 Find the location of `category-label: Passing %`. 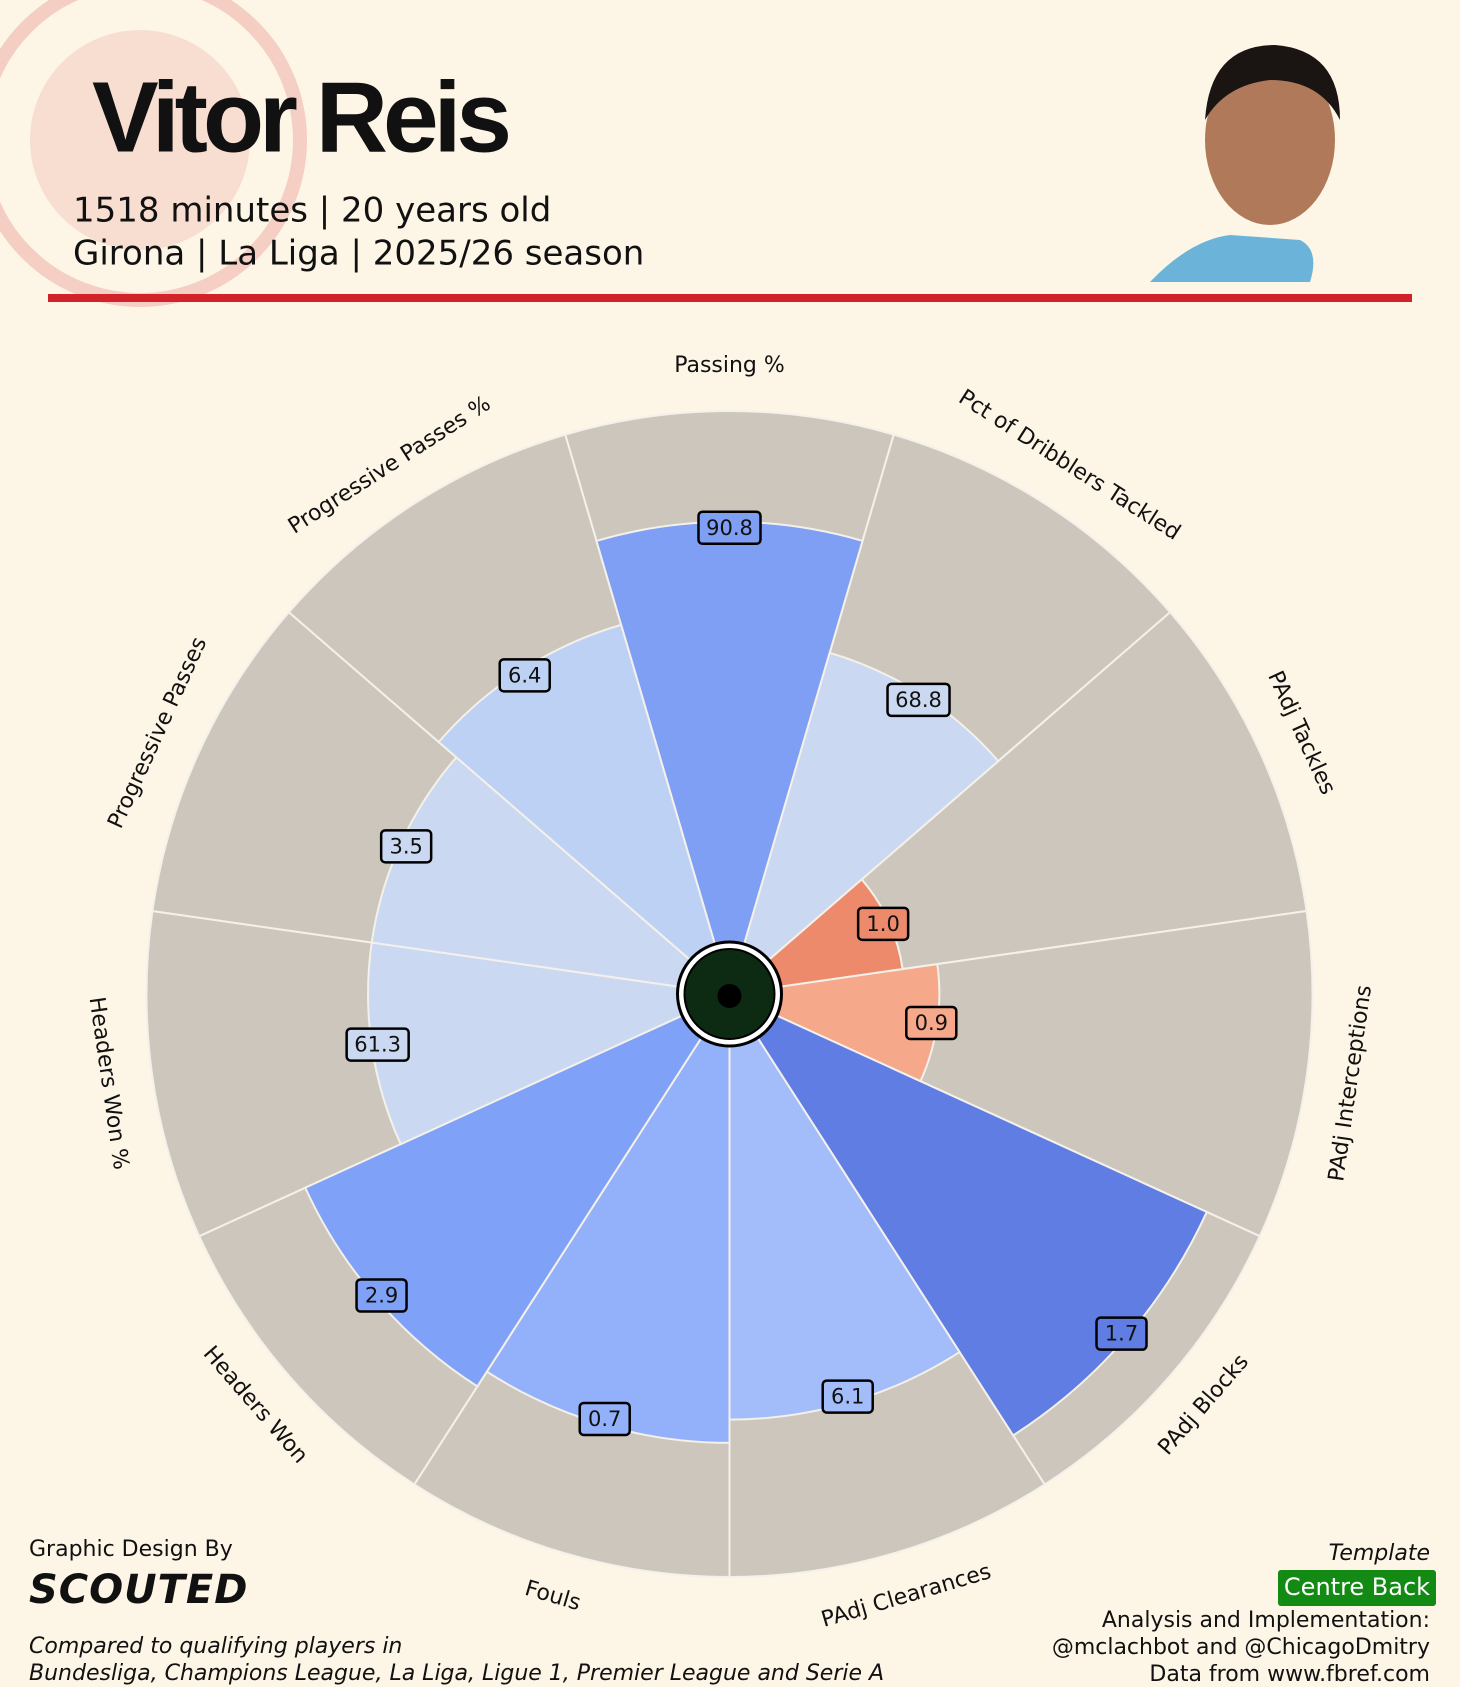

category-label: Passing % is located at coordinates (729, 365).